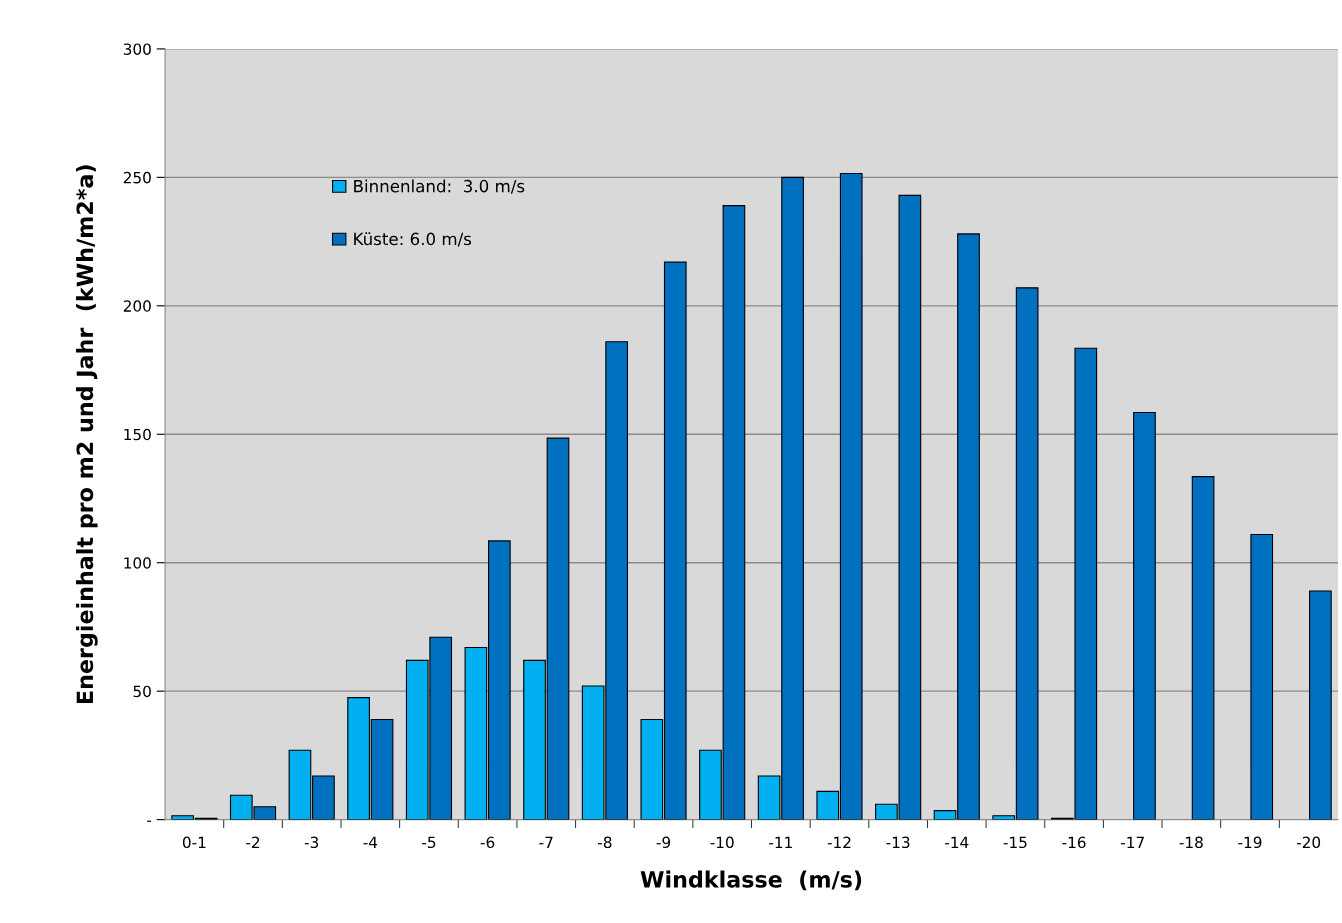  What do you see at coordinates (370, 842) in the screenshot?
I see `x-tick-label: -4` at bounding box center [370, 842].